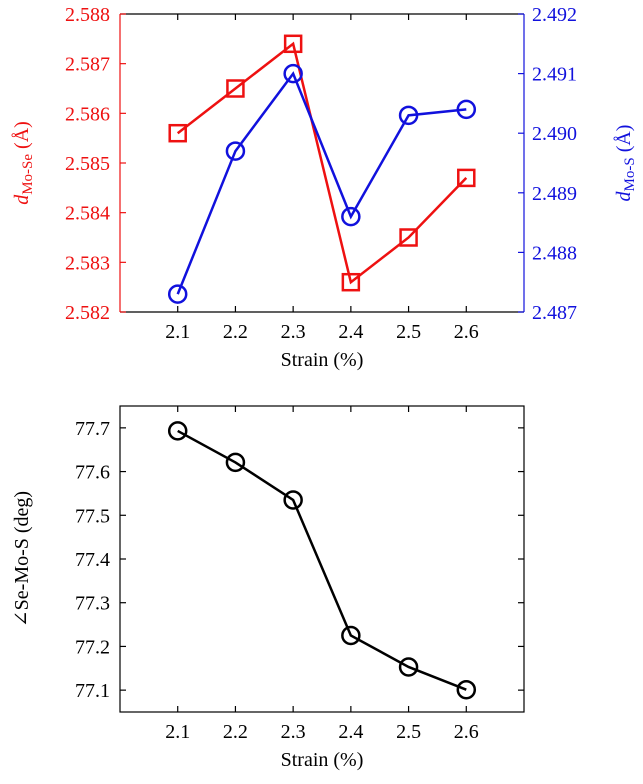 The image size is (643, 784). Describe the element at coordinates (87, 313) in the screenshot. I see `top-left-y-tick-label: 2.582` at that location.